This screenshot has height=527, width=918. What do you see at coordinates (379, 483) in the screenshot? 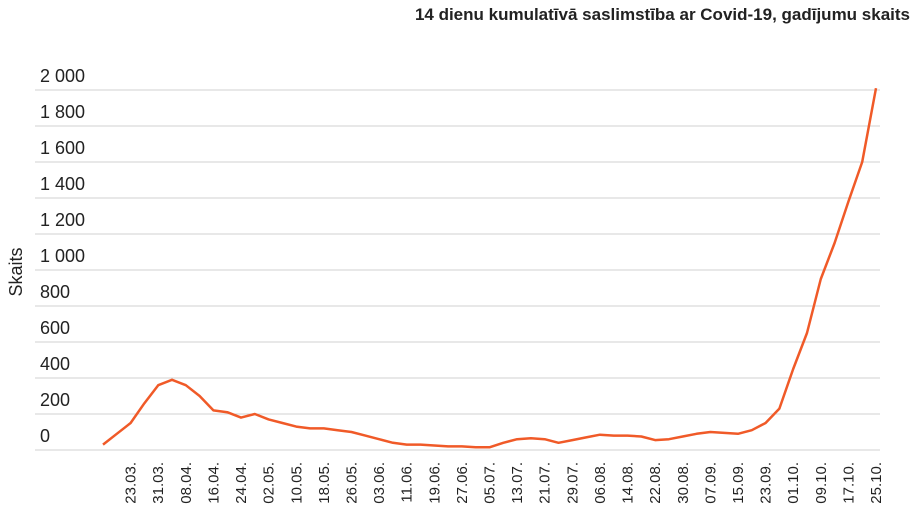
I see `x-tick-label: 03.06.` at bounding box center [379, 483].